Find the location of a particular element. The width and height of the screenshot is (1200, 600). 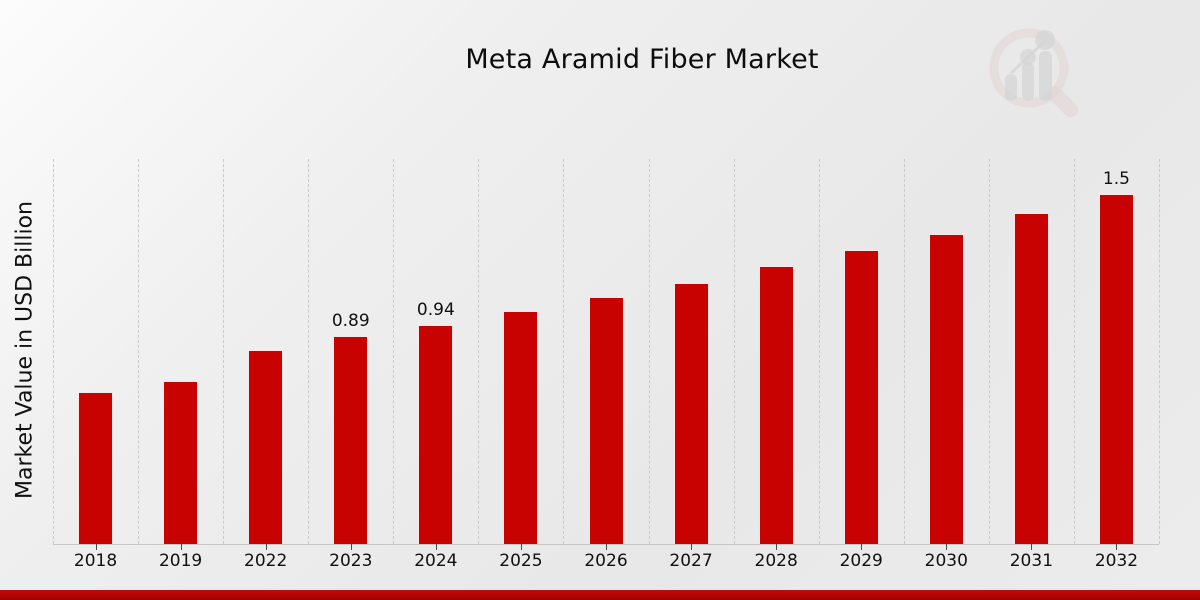

bar-2025 is located at coordinates (521, 427).